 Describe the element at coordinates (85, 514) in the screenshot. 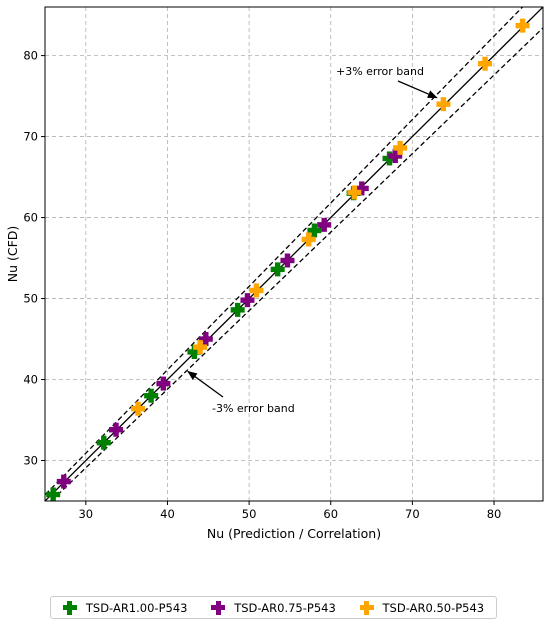

I see `x-tick-label: 30` at that location.